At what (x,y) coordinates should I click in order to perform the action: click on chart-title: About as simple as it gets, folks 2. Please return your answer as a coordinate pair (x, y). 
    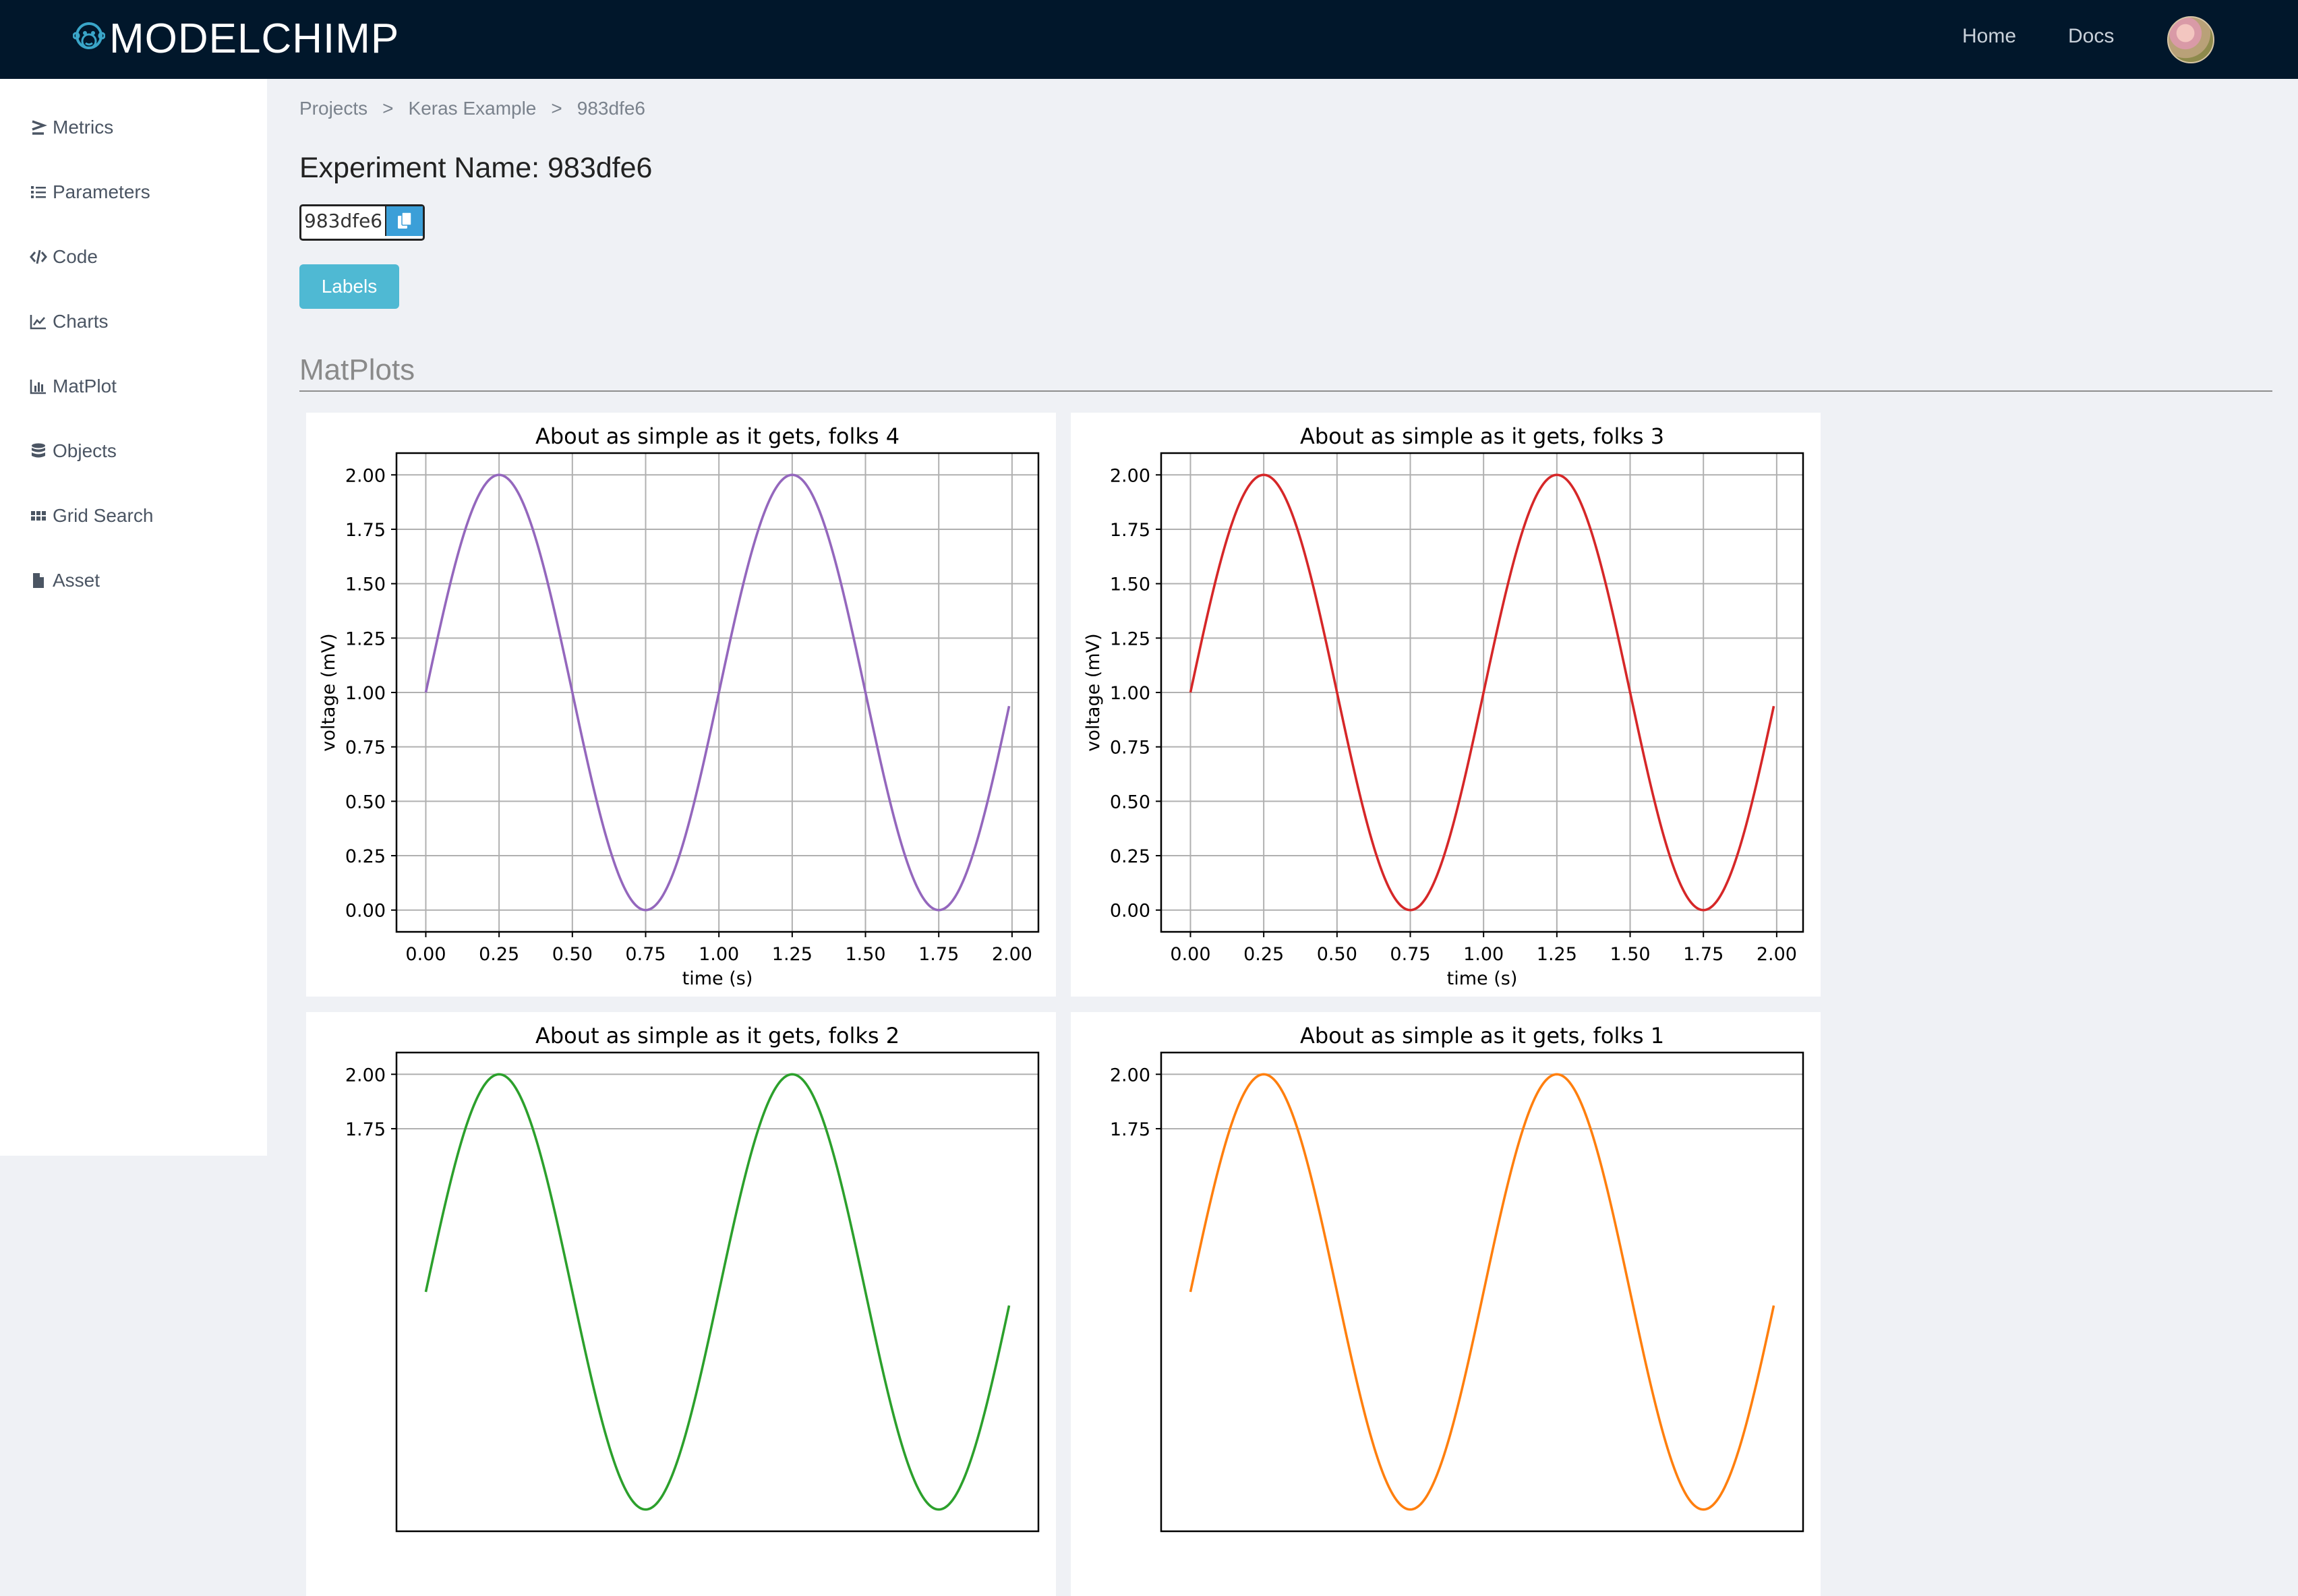
    Looking at the image, I should click on (717, 1035).